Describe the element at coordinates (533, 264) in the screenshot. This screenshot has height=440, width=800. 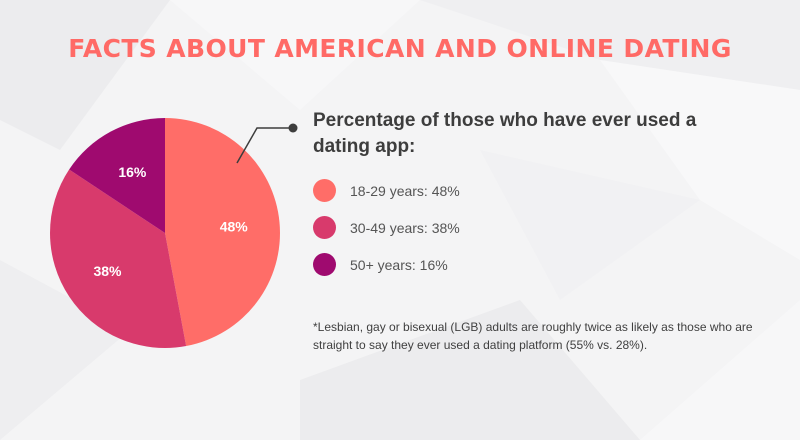
I see `legend-item-50-plus: 50+ years: 16%` at that location.